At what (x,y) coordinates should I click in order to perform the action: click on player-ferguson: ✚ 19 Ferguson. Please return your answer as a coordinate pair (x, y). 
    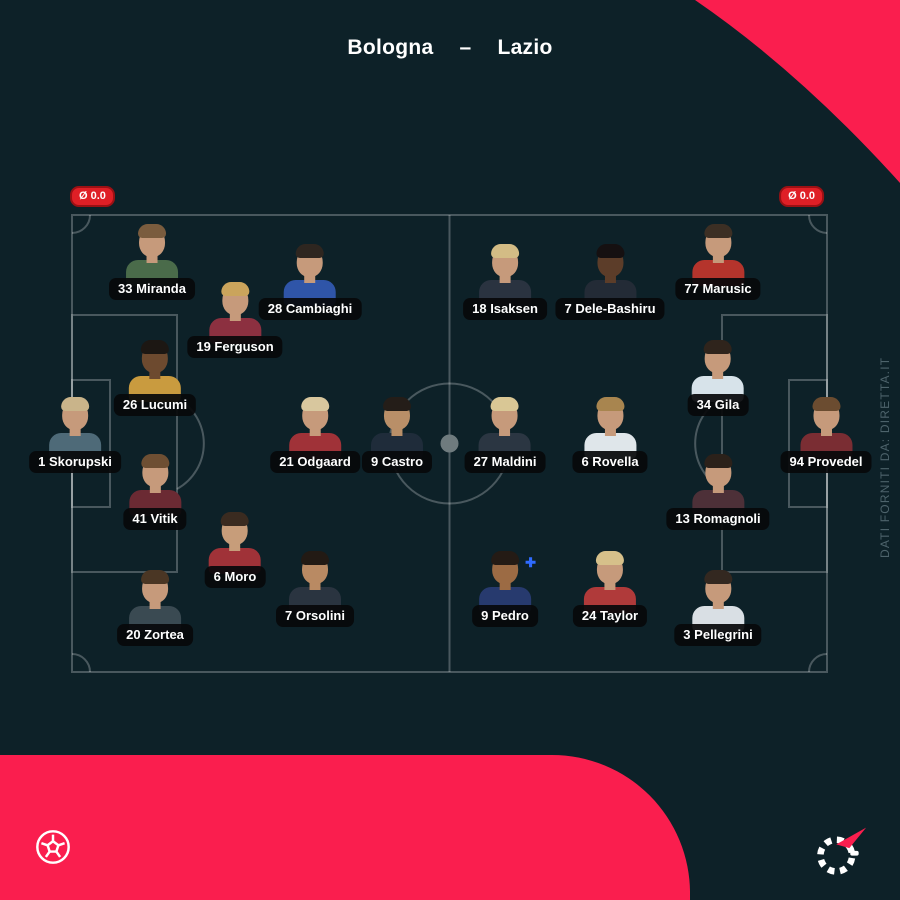
    Looking at the image, I should click on (235, 320).